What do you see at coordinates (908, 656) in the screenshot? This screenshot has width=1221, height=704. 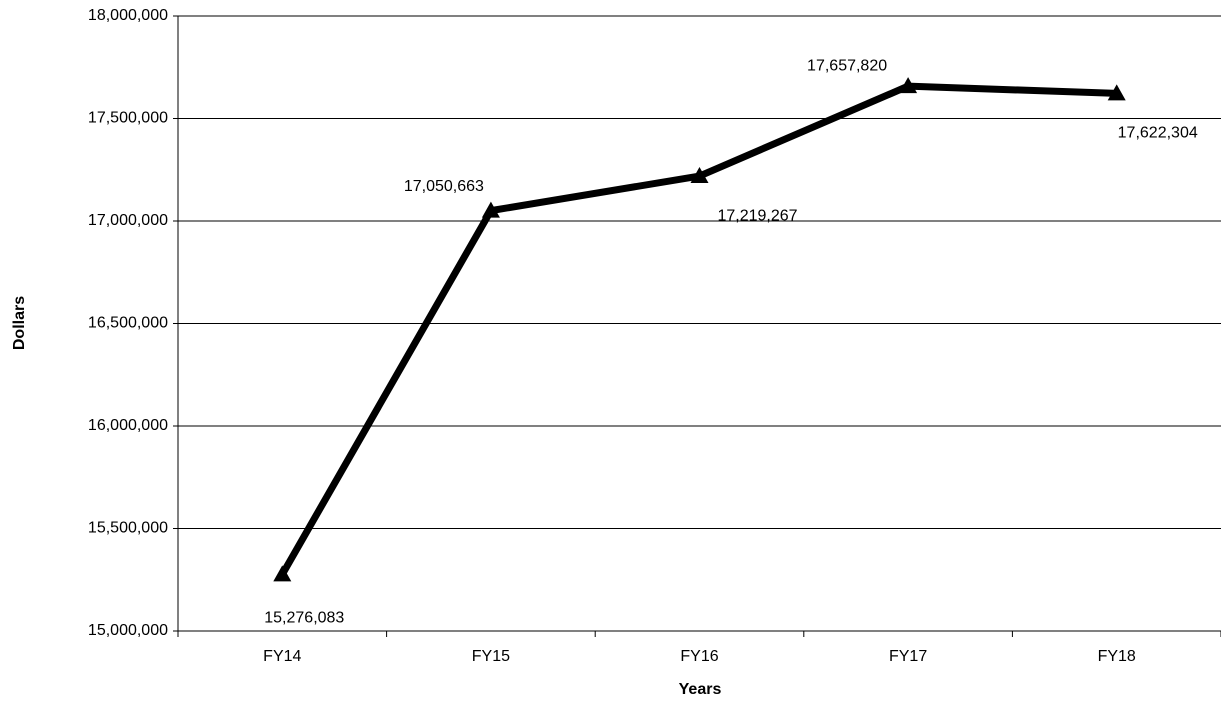 I see `x-tick-label: FY17` at bounding box center [908, 656].